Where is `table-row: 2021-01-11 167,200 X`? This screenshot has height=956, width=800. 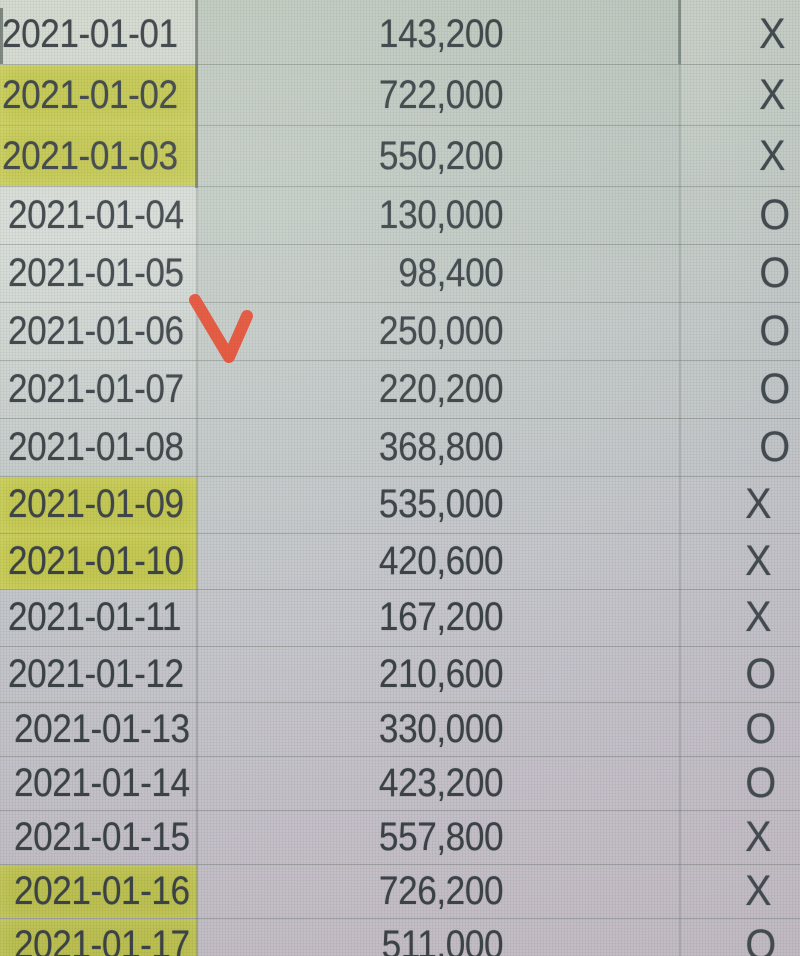
table-row: 2021-01-11 167,200 X is located at coordinates (400, 618).